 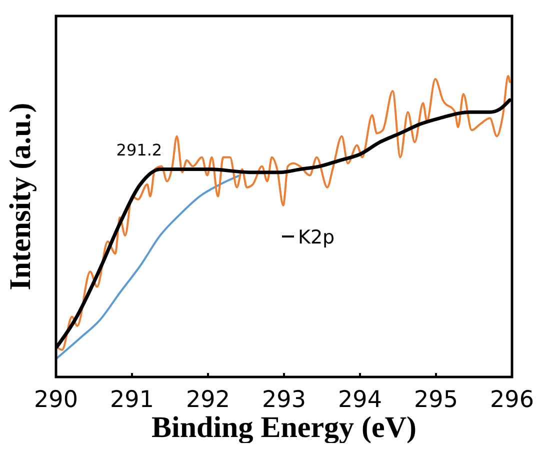 I want to click on x-tick-label: 292, so click(x=208, y=400).